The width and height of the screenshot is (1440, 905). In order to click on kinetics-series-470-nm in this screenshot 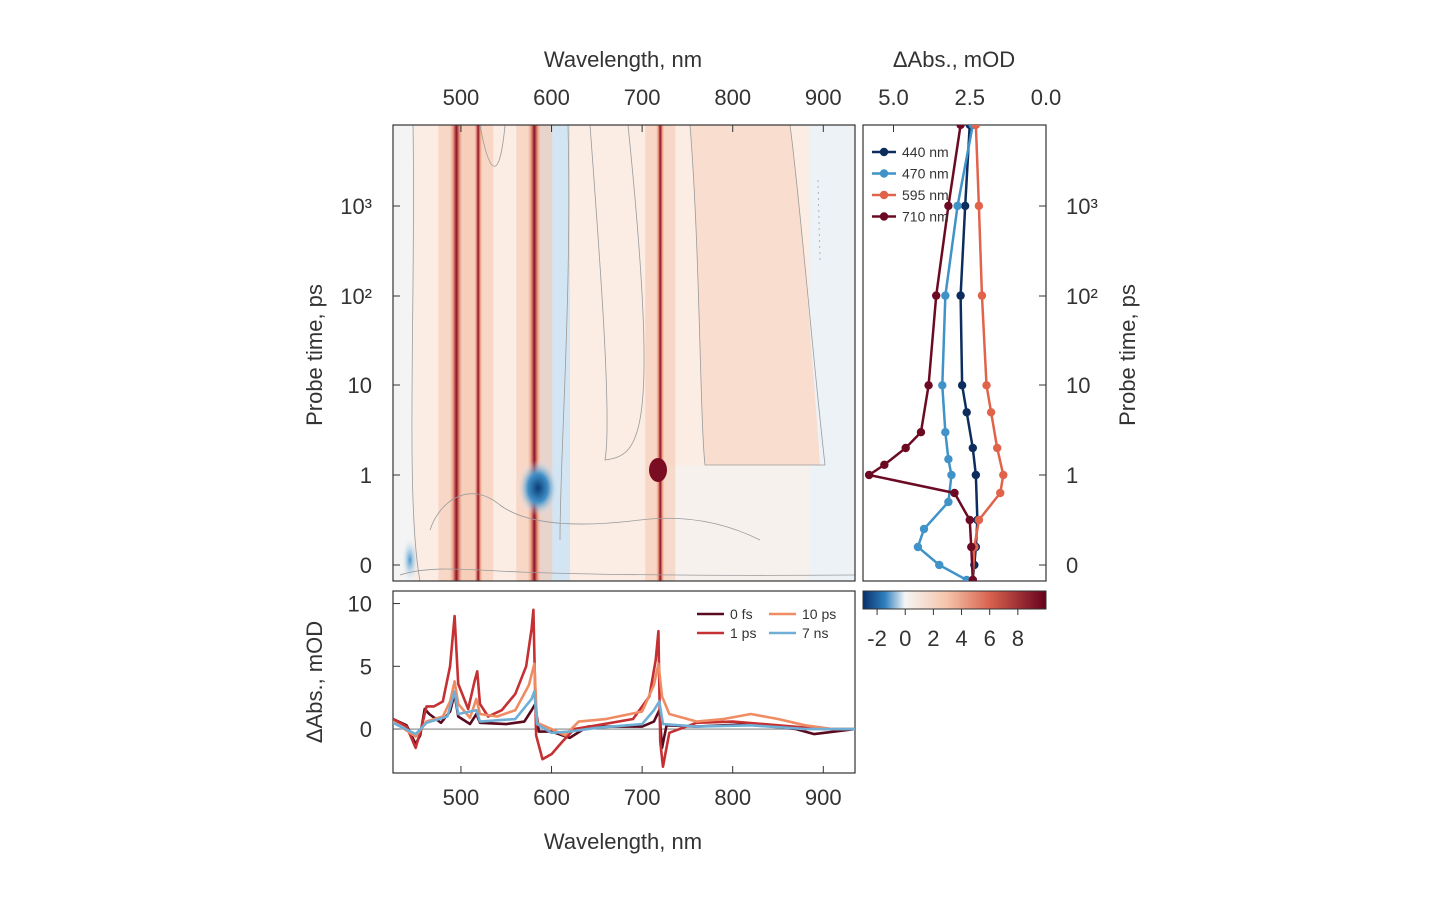, I will do `click(945, 353)`.